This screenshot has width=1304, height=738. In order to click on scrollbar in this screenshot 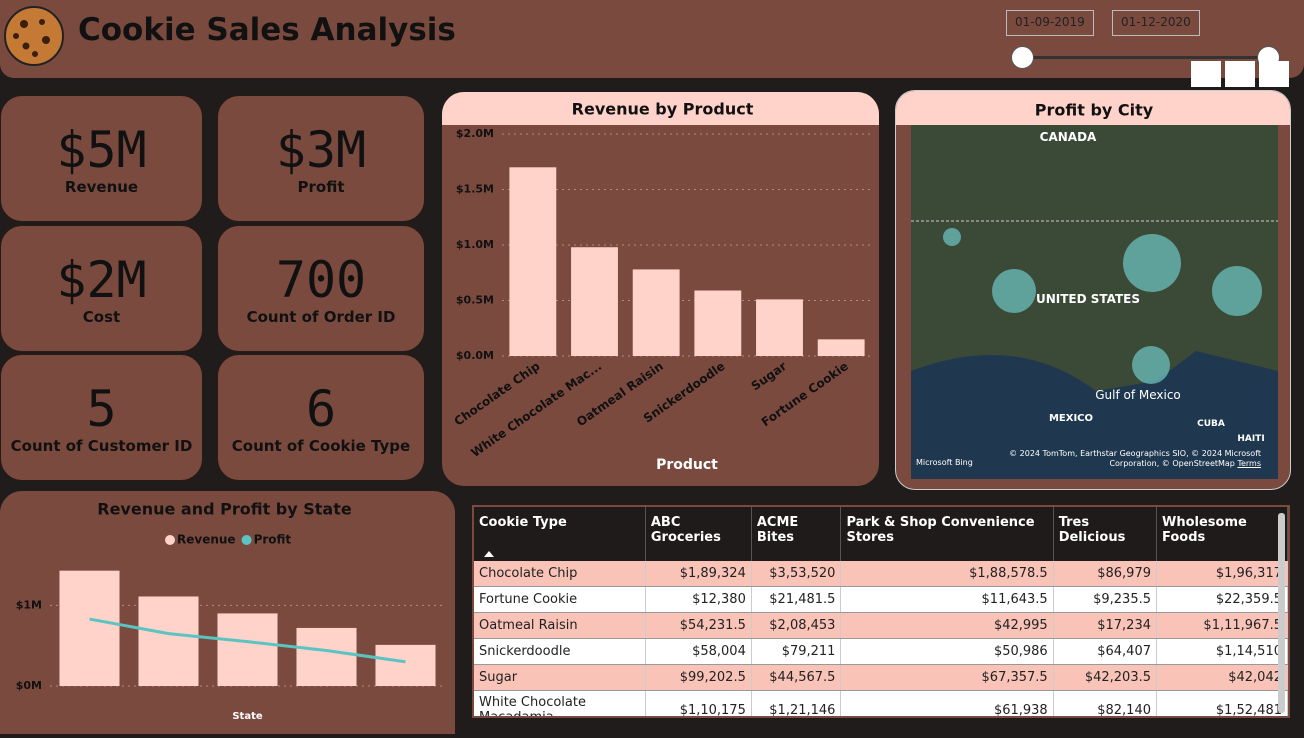, I will do `click(1281, 613)`.